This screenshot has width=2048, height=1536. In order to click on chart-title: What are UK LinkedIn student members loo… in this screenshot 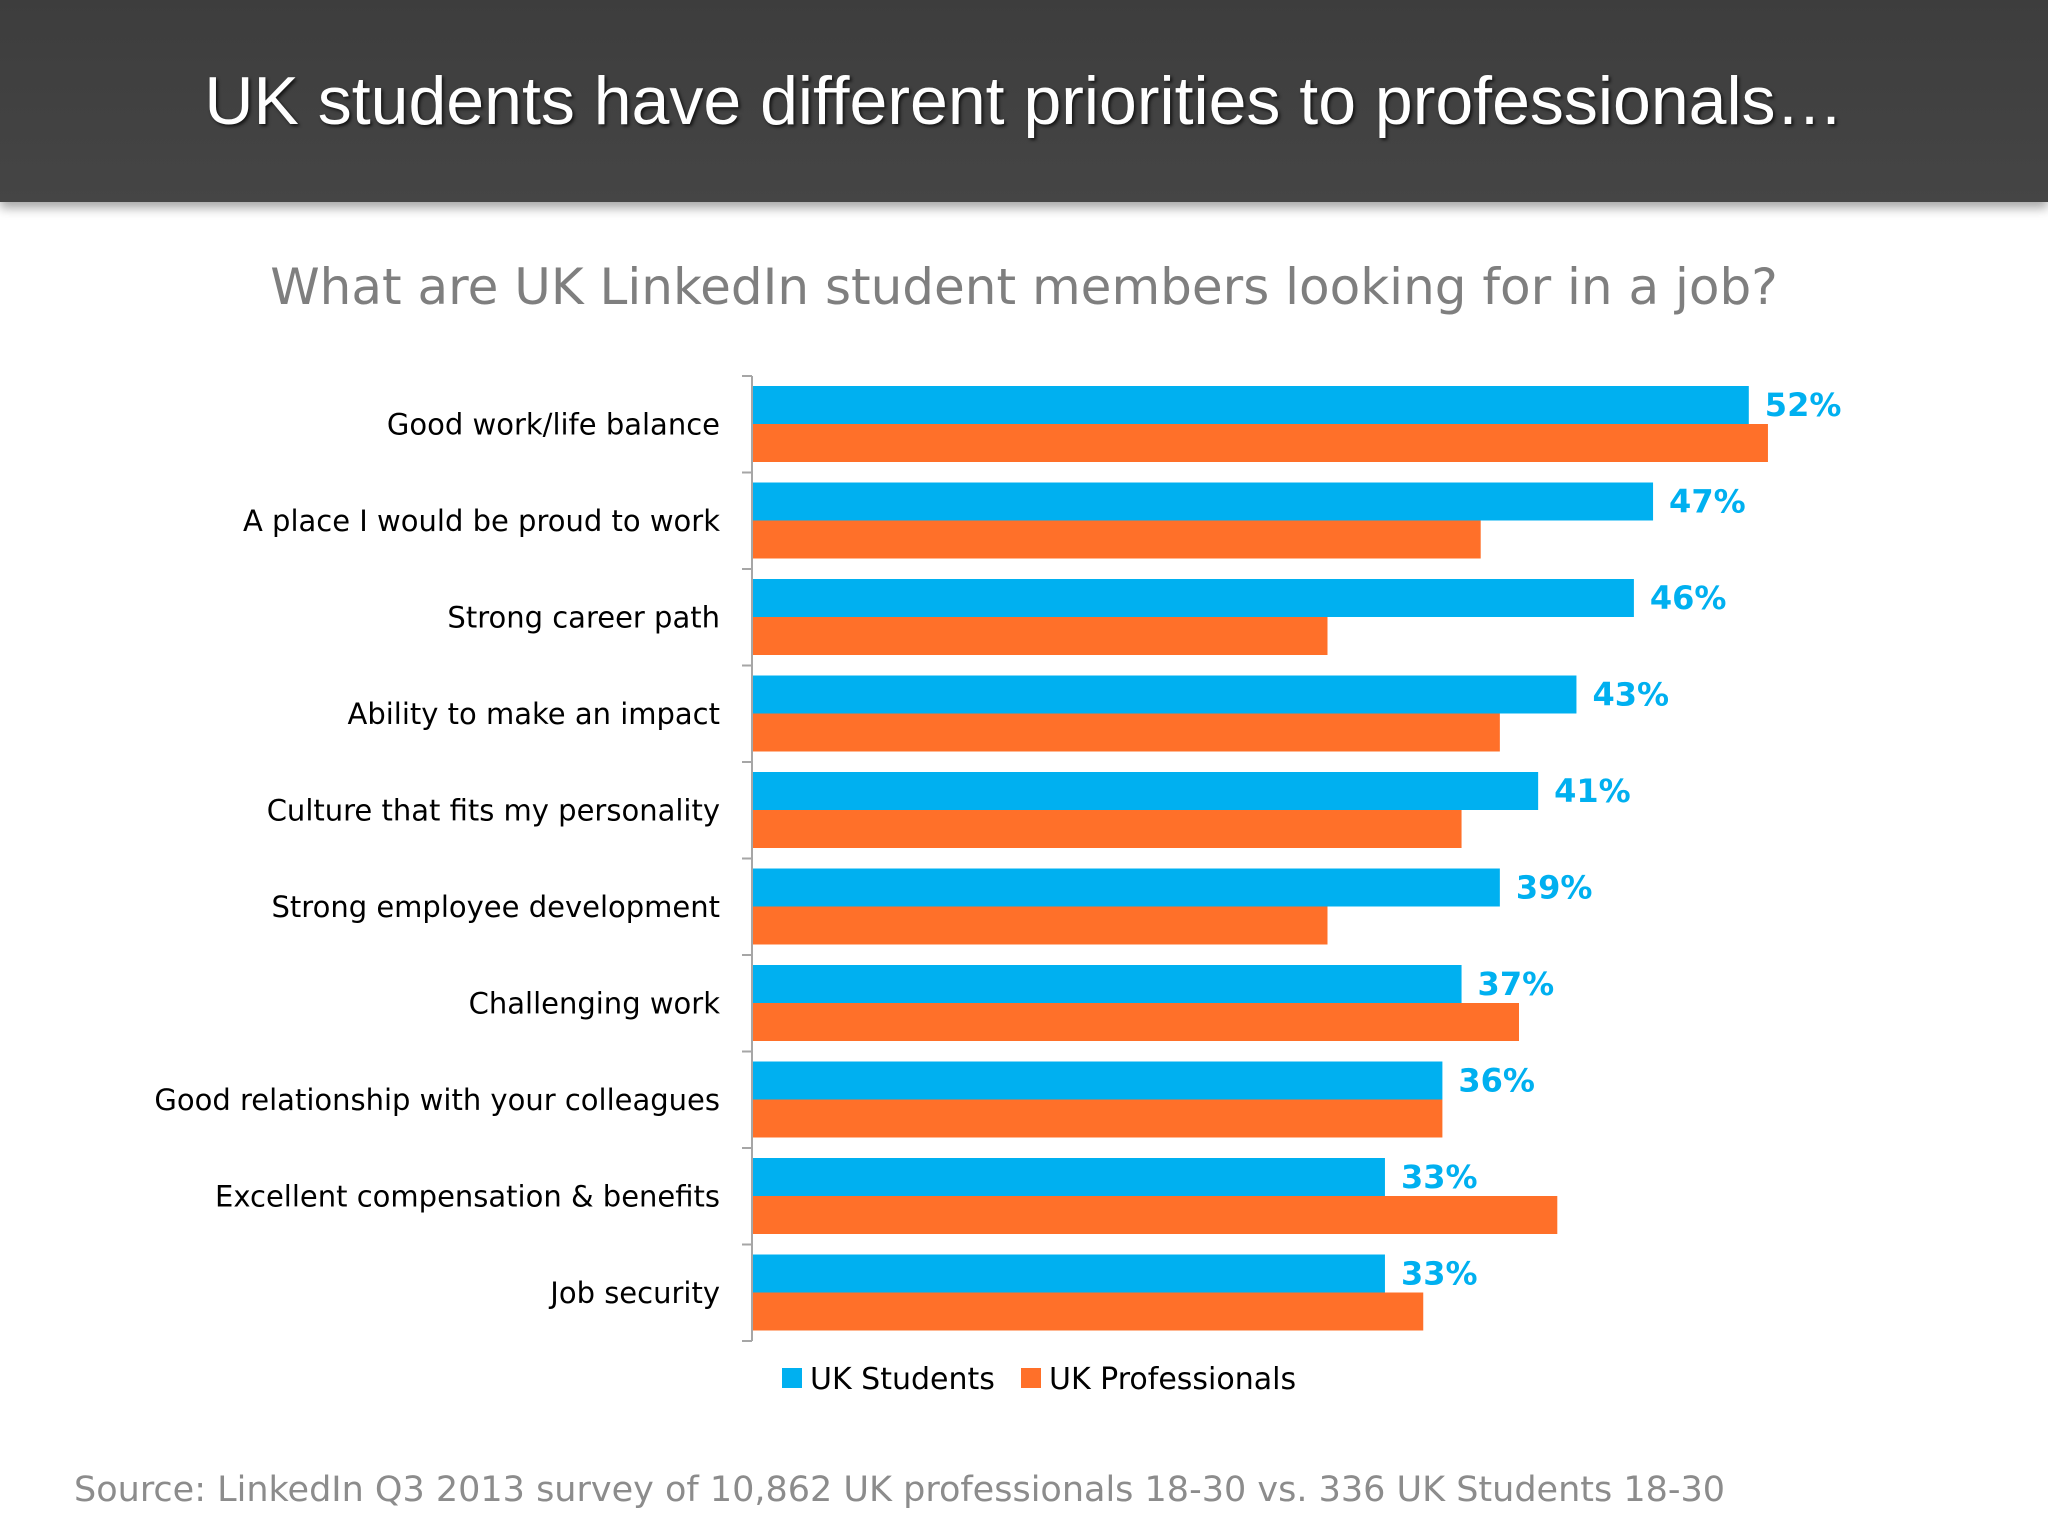, I will do `click(1024, 287)`.